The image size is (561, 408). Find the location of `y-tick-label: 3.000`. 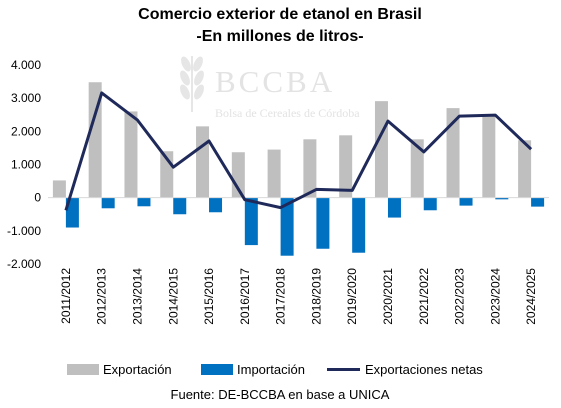

y-tick-label: 3.000 is located at coordinates (26, 98).